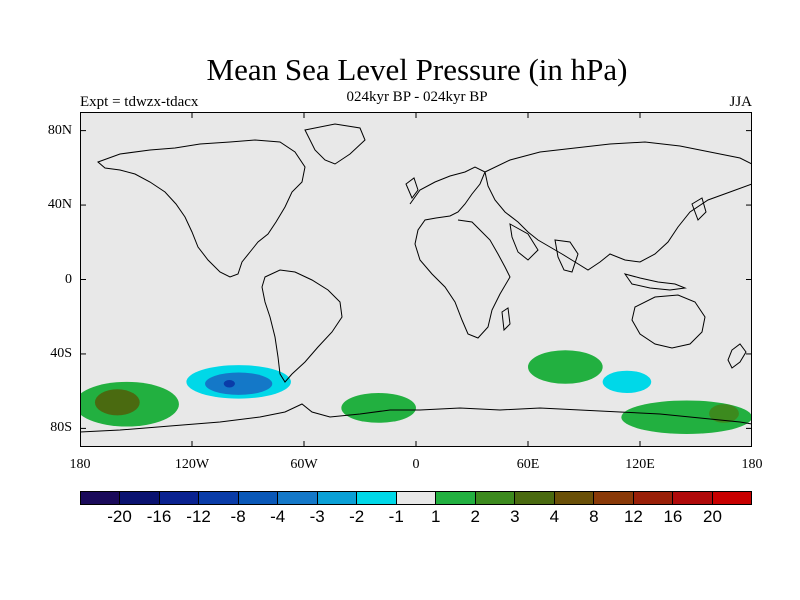 The height and width of the screenshot is (600, 800). Describe the element at coordinates (378, 408) in the screenshot. I see `anomaly-weddell-high` at that location.